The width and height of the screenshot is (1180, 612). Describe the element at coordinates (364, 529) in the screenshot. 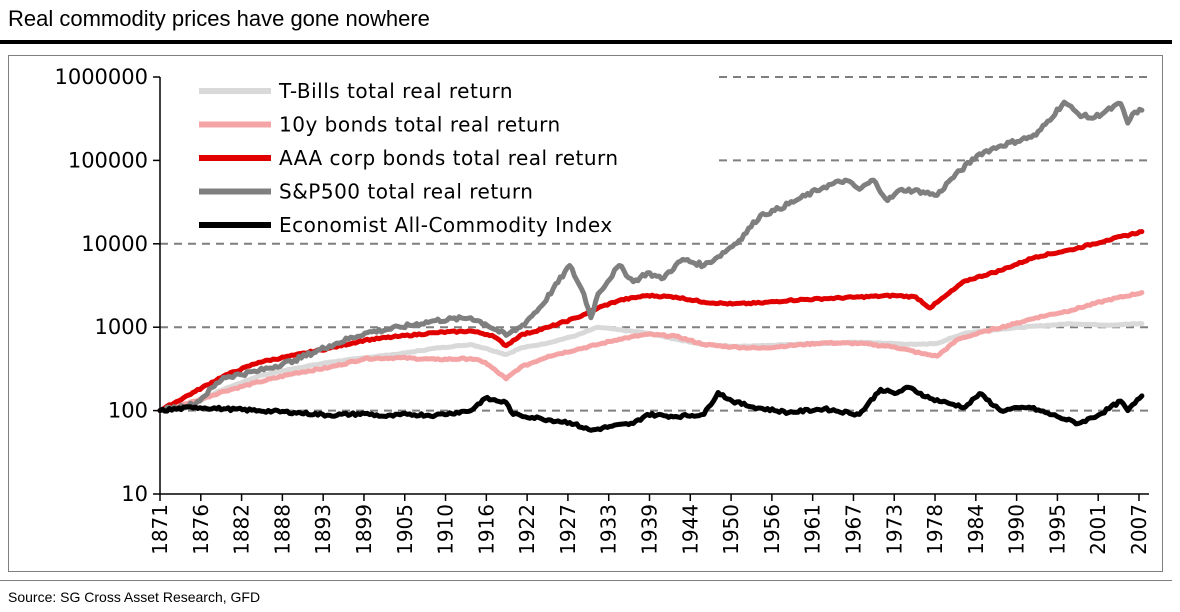

I see `x-tick-label: 1899` at that location.